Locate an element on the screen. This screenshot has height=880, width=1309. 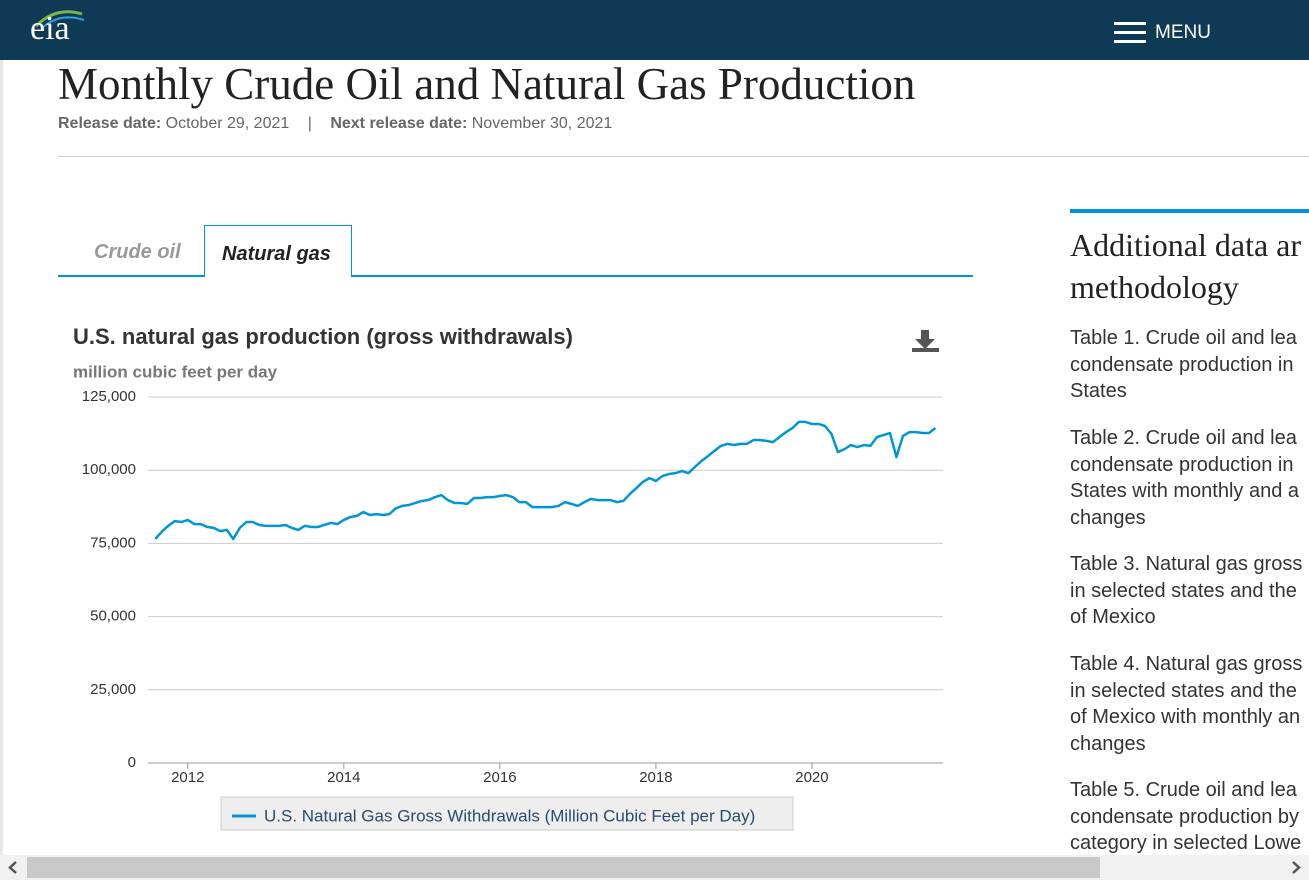
tab: Crude oil is located at coordinates (137, 252).